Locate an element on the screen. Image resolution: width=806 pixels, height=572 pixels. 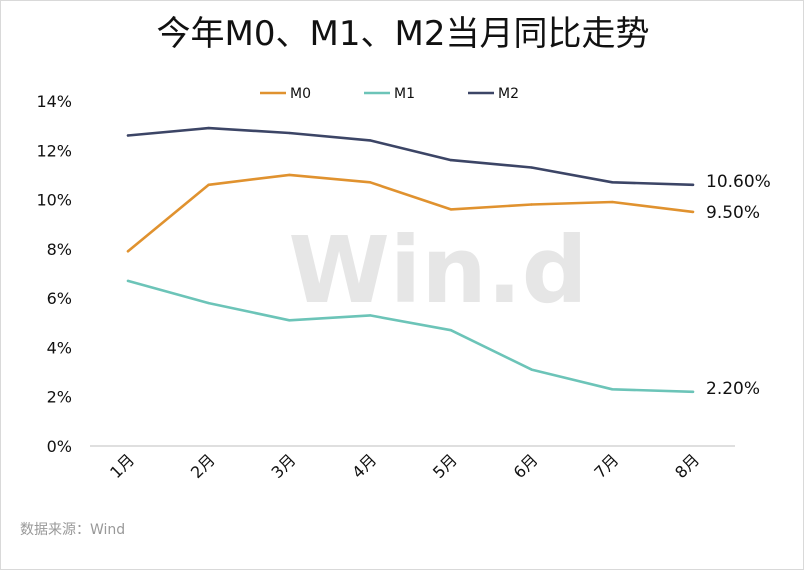
y-tick-label: 12% is located at coordinates (54, 150).